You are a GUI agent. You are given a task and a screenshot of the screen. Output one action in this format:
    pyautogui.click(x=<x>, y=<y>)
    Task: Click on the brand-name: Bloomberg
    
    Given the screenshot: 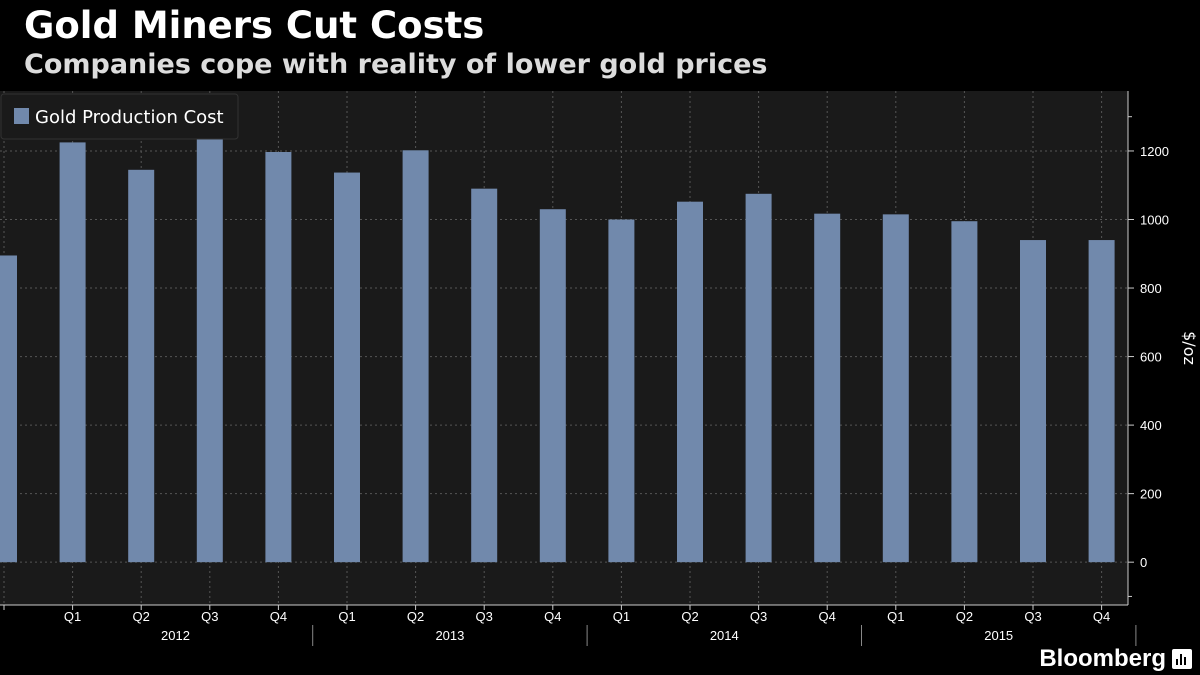 What is the action you would take?
    pyautogui.click(x=1102, y=658)
    